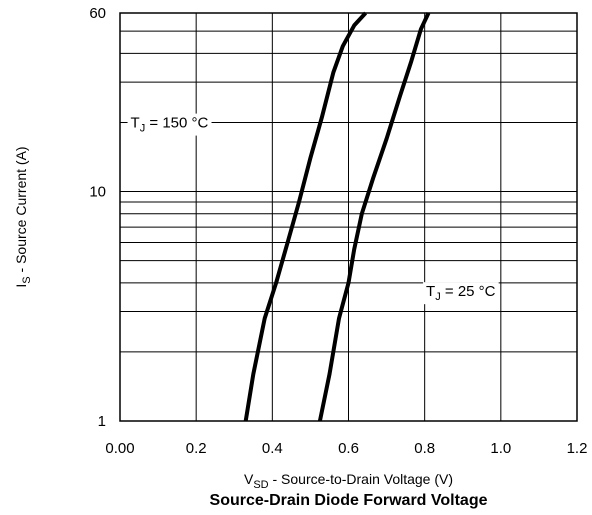 This screenshot has width=592, height=515. What do you see at coordinates (102, 421) in the screenshot?
I see `y-tick-label: 1` at bounding box center [102, 421].